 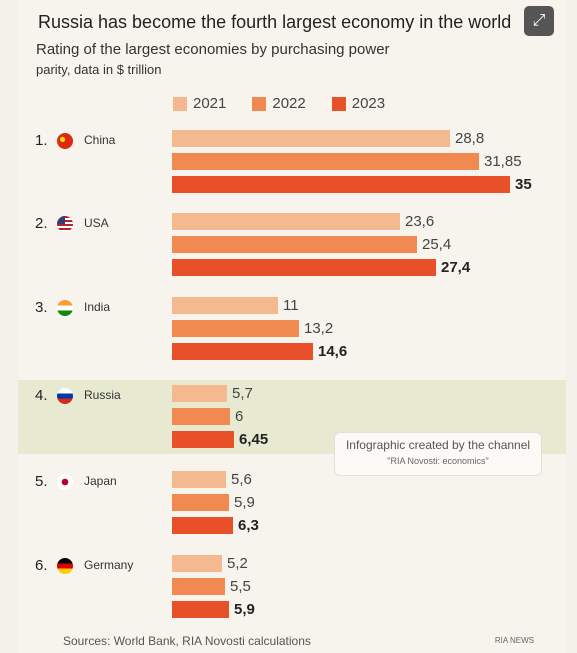 I want to click on value-label-russia-2023: 6,45, so click(x=254, y=439).